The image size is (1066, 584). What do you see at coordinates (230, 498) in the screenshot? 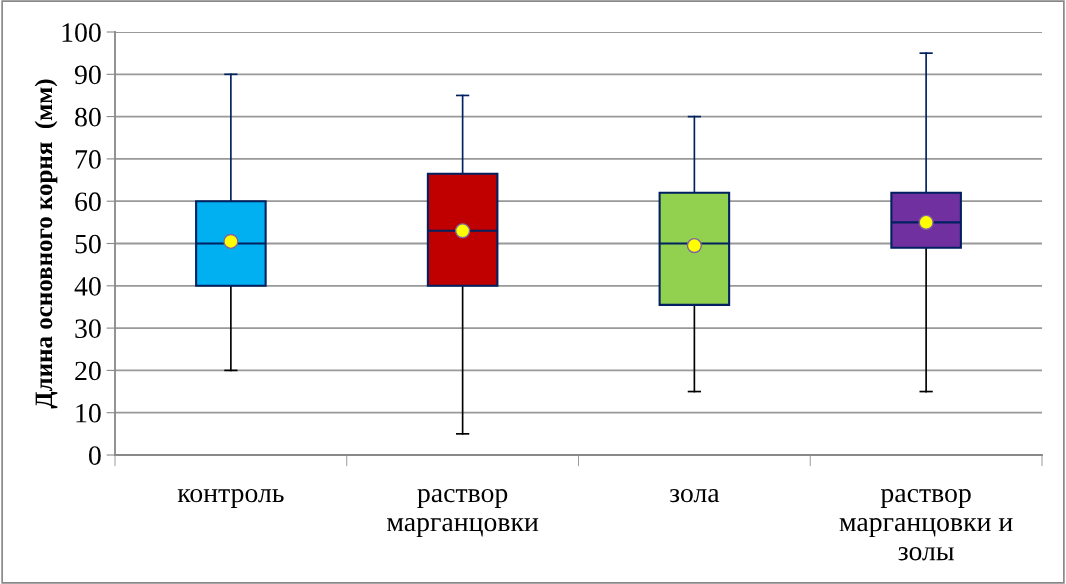
I see `x-tick-label: контроль` at bounding box center [230, 498].